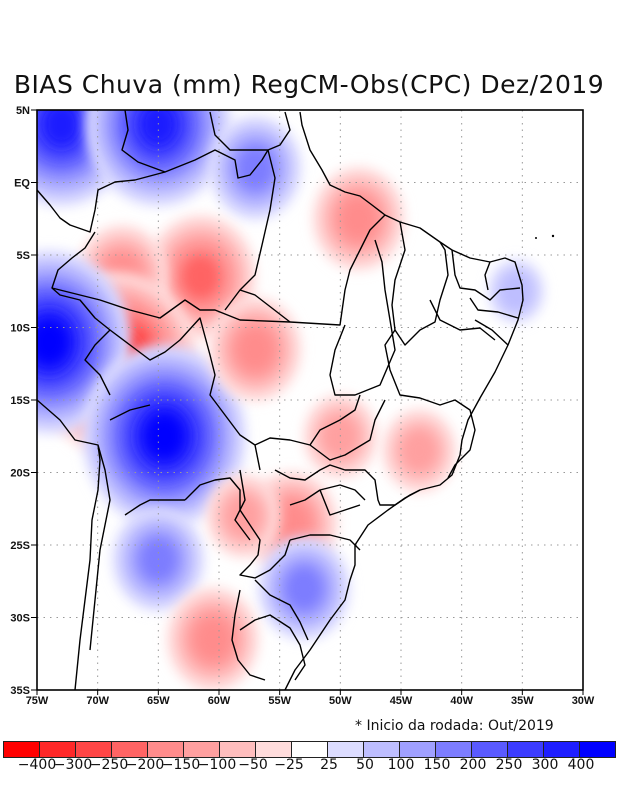 This screenshot has height=800, width=618. What do you see at coordinates (145, 765) in the screenshot?
I see `colorbar-label: −200` at bounding box center [145, 765].